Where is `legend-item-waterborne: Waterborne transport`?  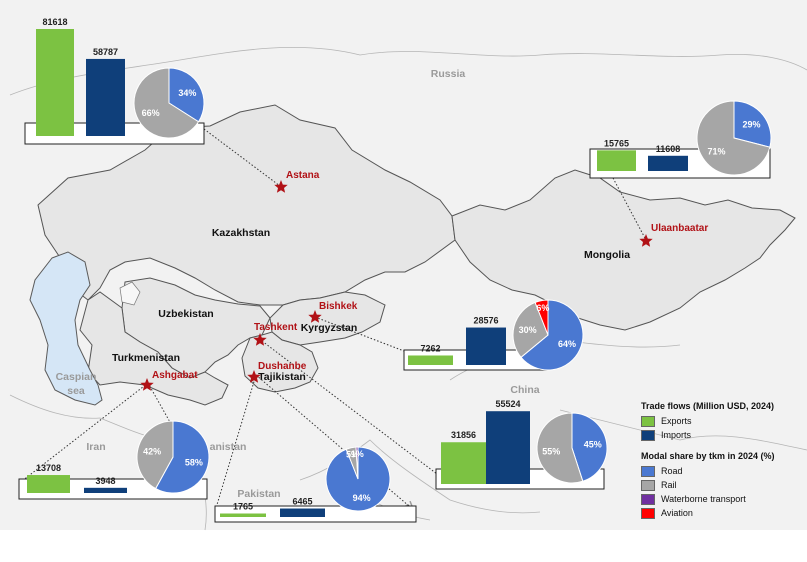
legend-item-waterborne: Waterborne transport is located at coordinates (721, 499).